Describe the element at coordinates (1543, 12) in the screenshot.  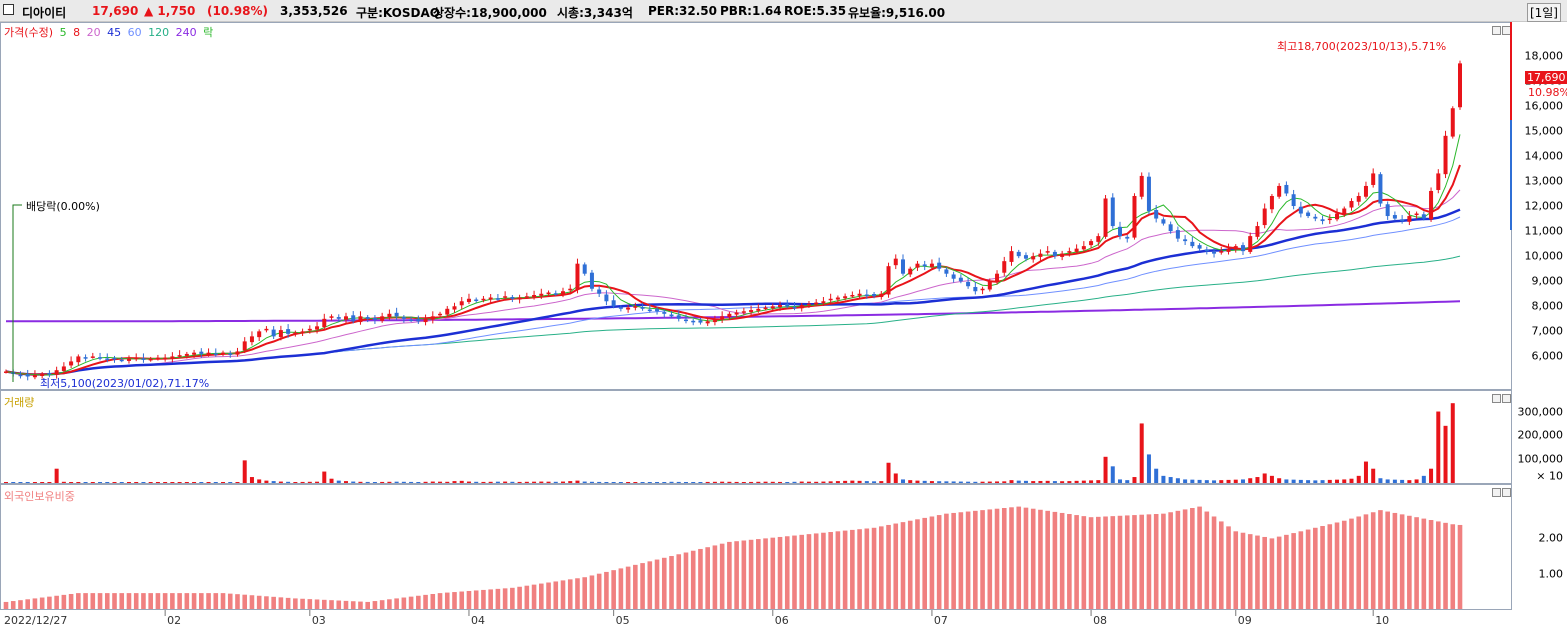
I see `period-selector: [1일]` at that location.